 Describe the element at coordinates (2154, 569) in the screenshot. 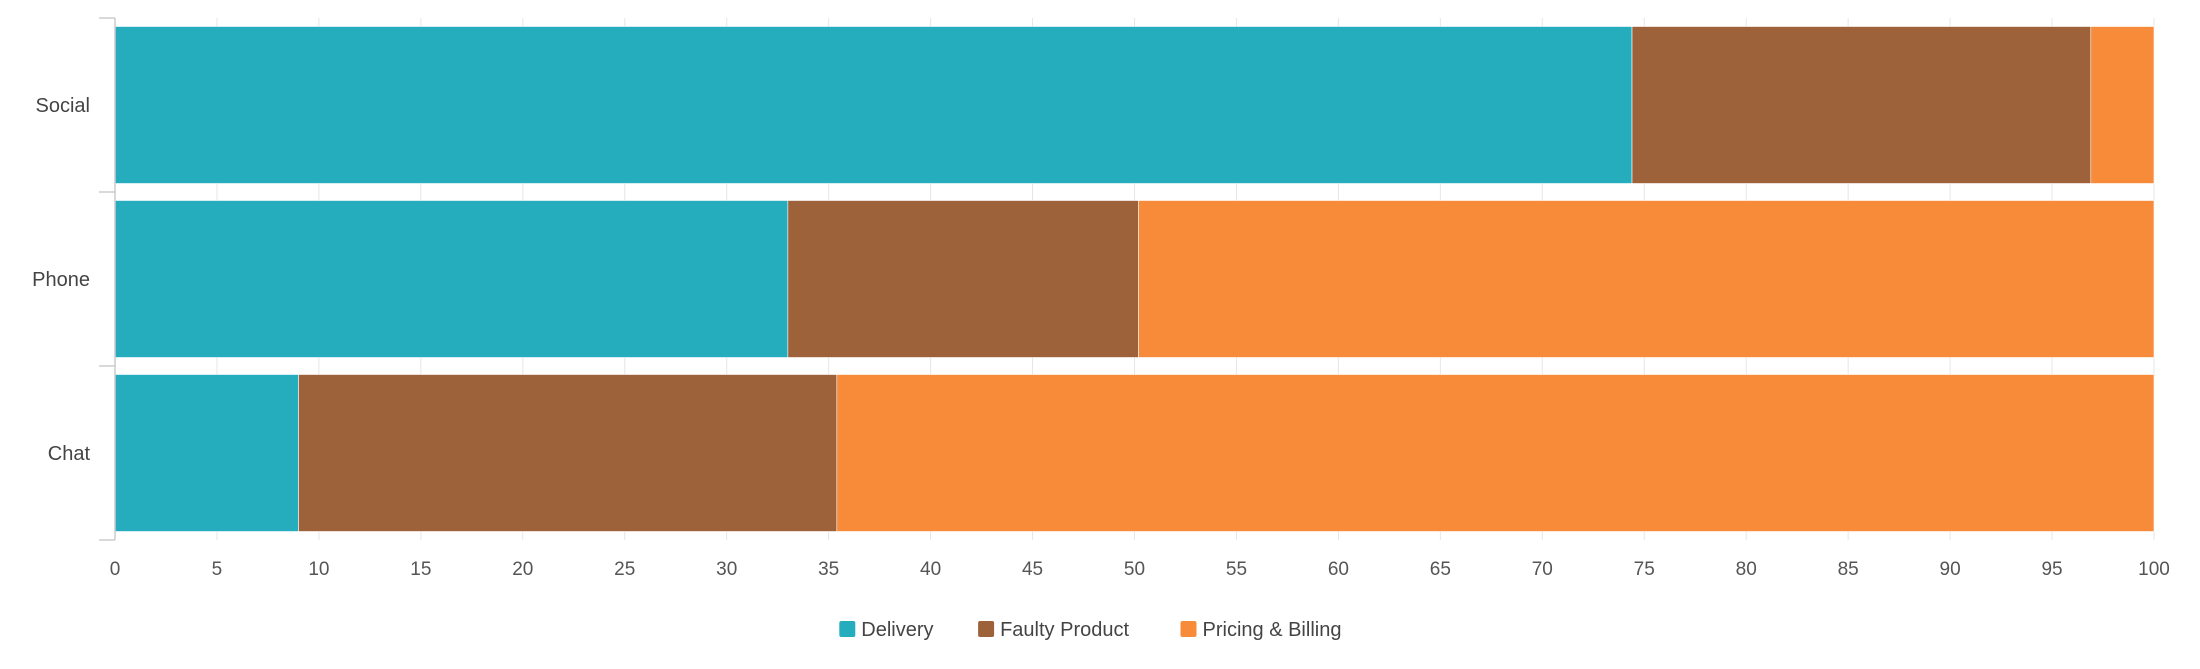

I see `x-tick-label: 100` at that location.